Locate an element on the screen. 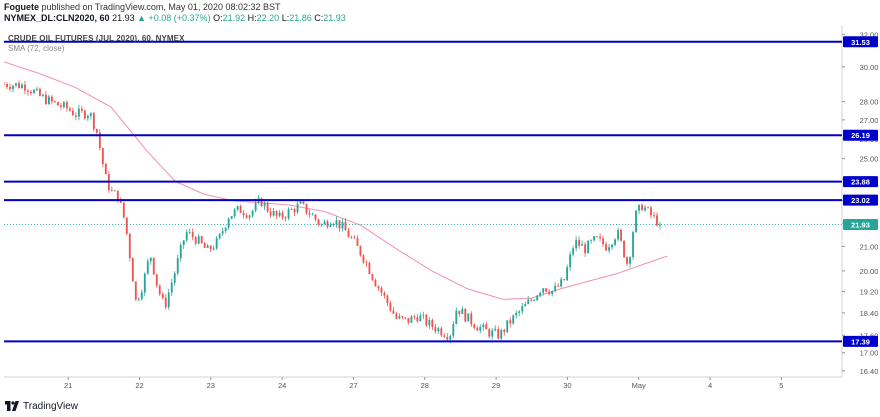  time-tick-label: 5 is located at coordinates (781, 385).